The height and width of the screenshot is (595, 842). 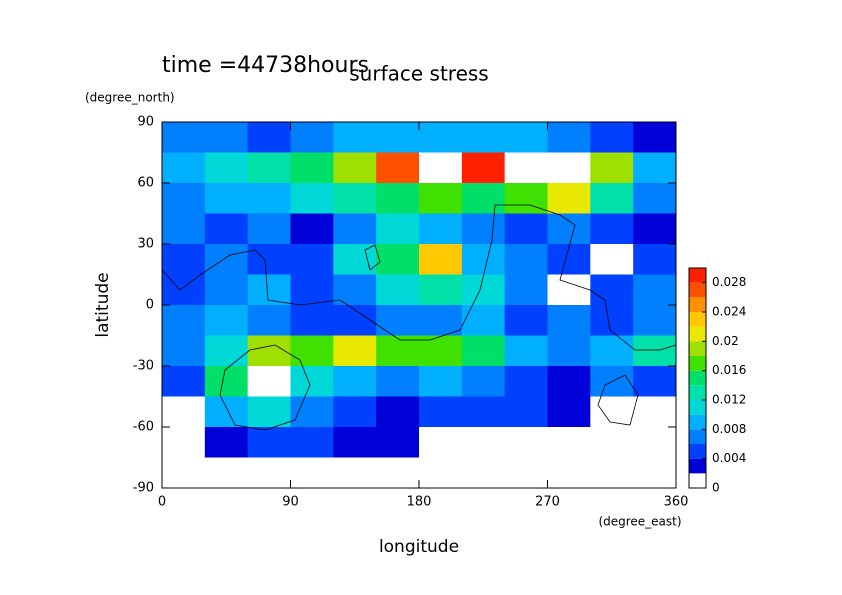 What do you see at coordinates (729, 400) in the screenshot?
I see `colorbar-tick-label: 0.012` at bounding box center [729, 400].